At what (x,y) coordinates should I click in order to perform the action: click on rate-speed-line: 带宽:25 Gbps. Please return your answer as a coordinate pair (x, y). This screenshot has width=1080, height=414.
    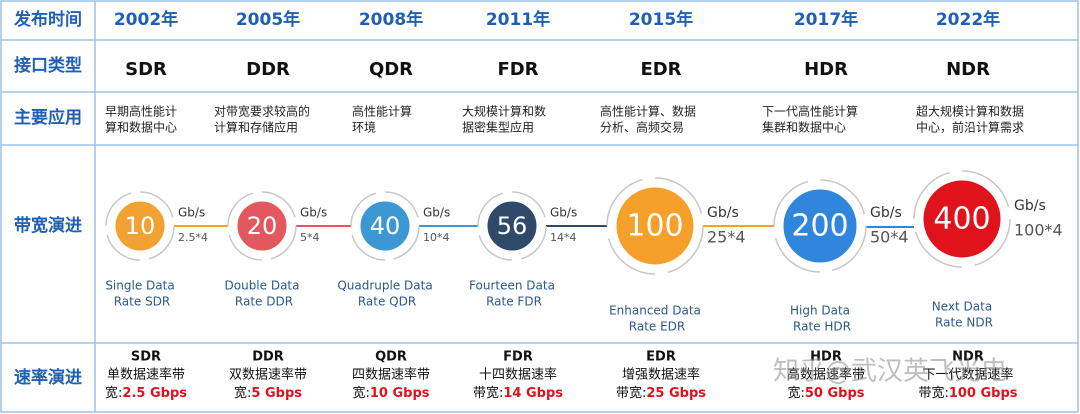
    Looking at the image, I should click on (661, 393).